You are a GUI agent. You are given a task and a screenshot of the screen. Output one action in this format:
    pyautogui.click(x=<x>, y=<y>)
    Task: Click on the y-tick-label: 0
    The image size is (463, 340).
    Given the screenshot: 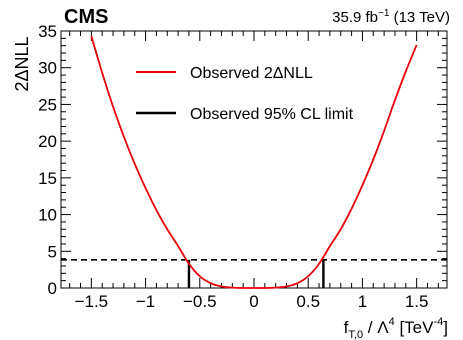 What is the action you would take?
    pyautogui.click(x=52, y=288)
    